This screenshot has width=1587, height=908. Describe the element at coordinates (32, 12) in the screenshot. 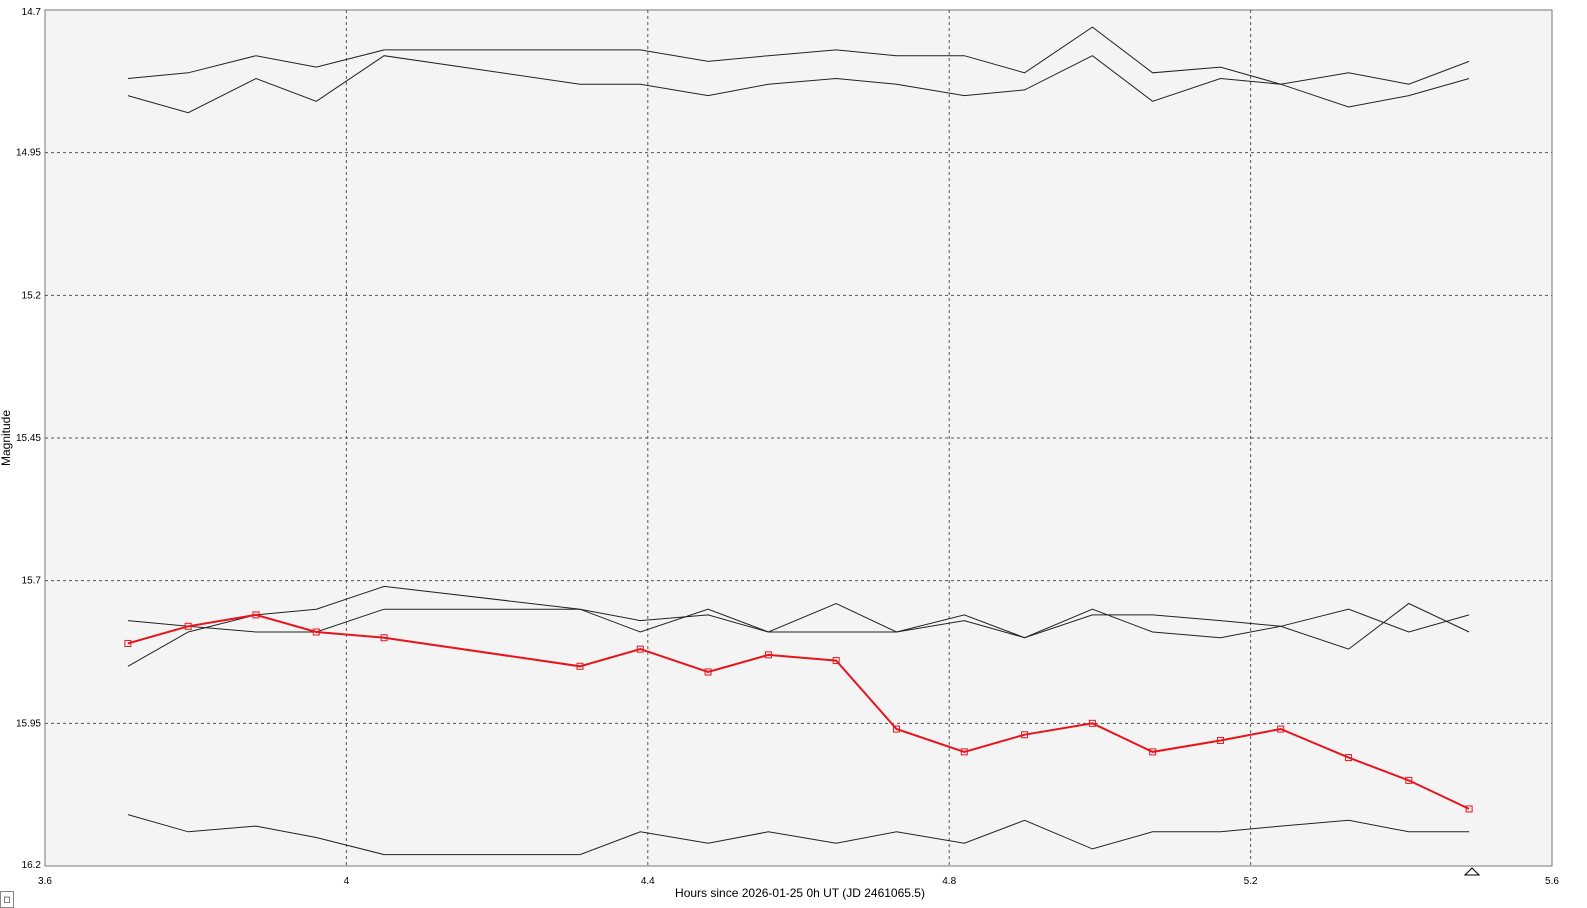

I see `y-tick-label: 14.7` at that location.